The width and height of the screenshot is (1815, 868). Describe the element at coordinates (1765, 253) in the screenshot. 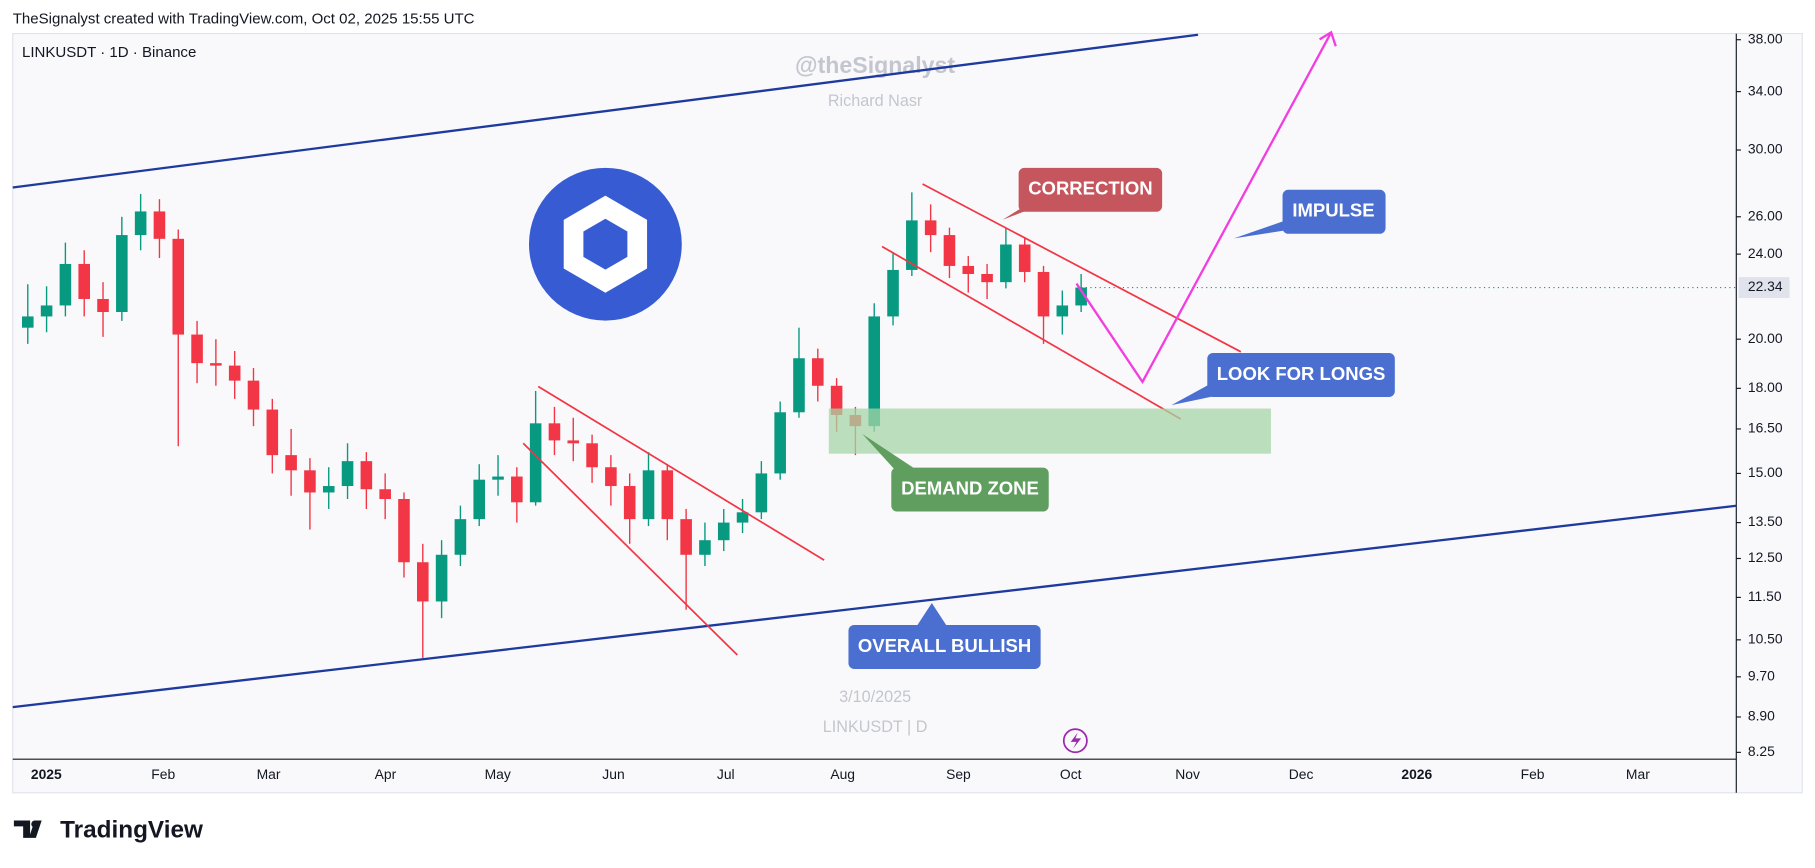

I see `y-tick-label: 24.00` at that location.